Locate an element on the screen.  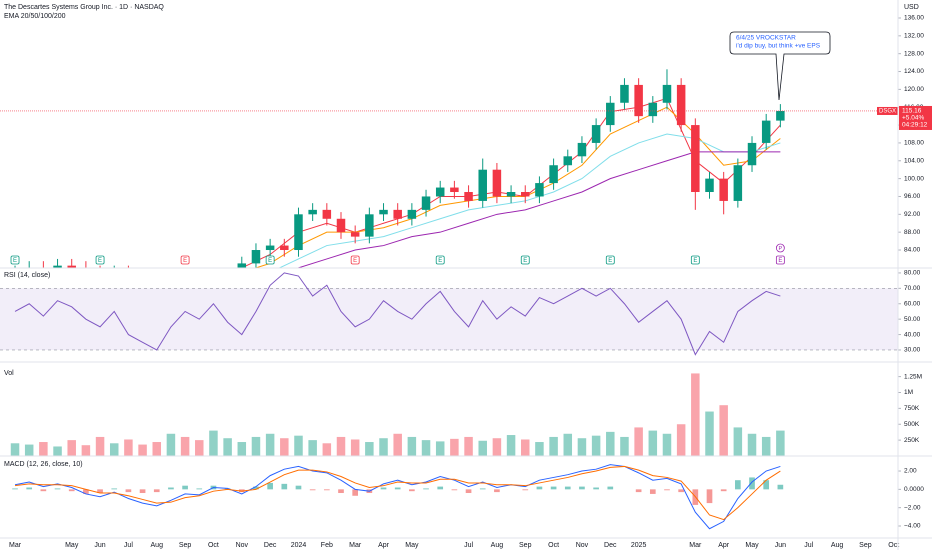
y-tick-label: 30.00 is located at coordinates (912, 350).